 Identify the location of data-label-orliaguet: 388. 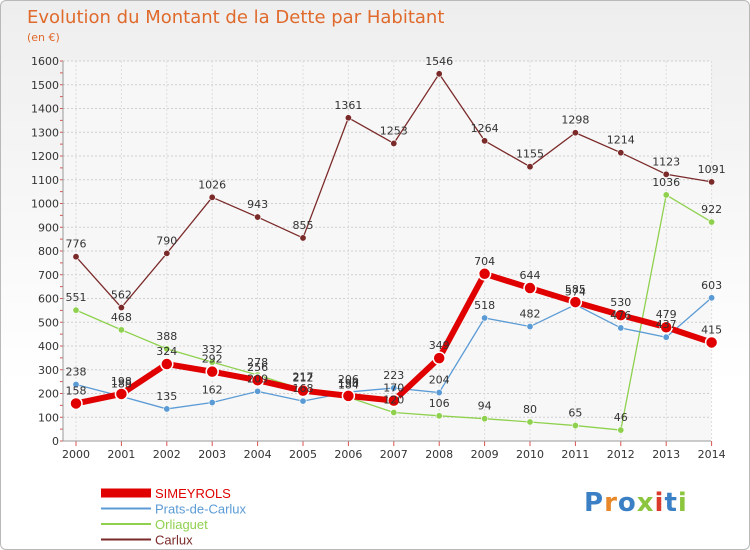
(166, 336).